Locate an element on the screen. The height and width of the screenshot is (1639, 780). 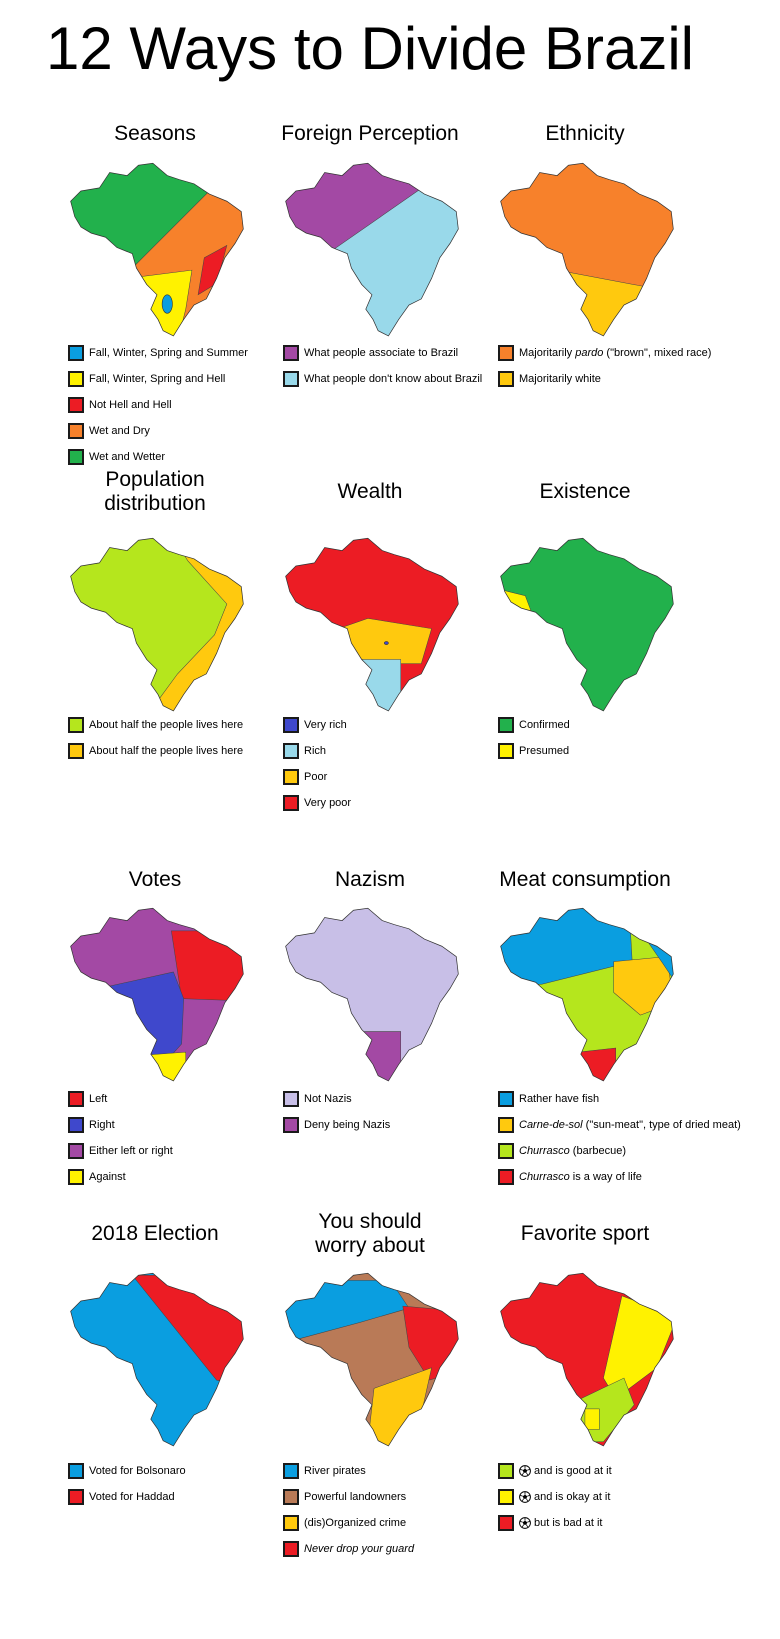
panel-title: Existence is located at coordinates (585, 491).